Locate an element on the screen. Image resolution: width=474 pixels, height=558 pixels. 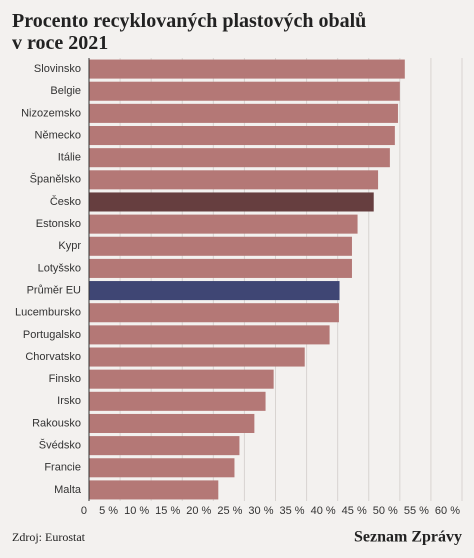
x-tick-label: 60 % is located at coordinates (447, 511).